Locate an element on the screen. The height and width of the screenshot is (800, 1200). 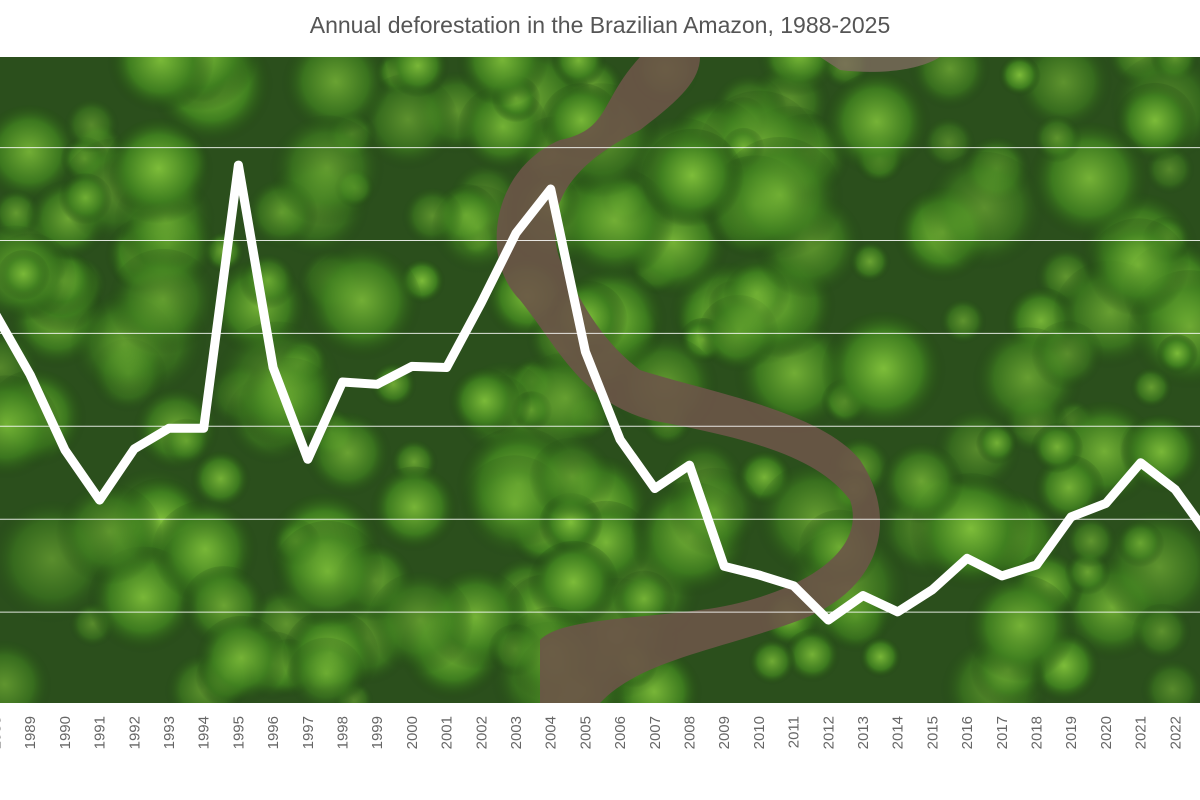
x-tick-label: 1996 is located at coordinates (273, 732).